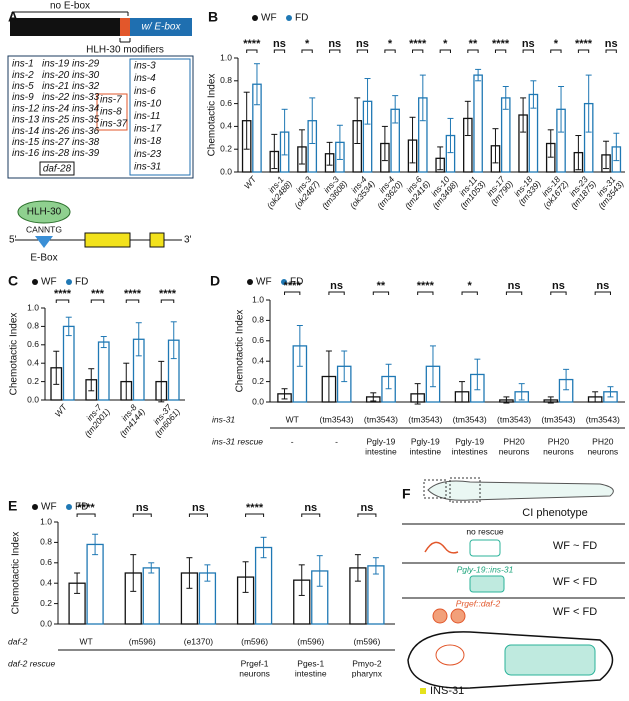 The image size is (629, 701). I want to click on gene: ins-22, so click(56, 97).